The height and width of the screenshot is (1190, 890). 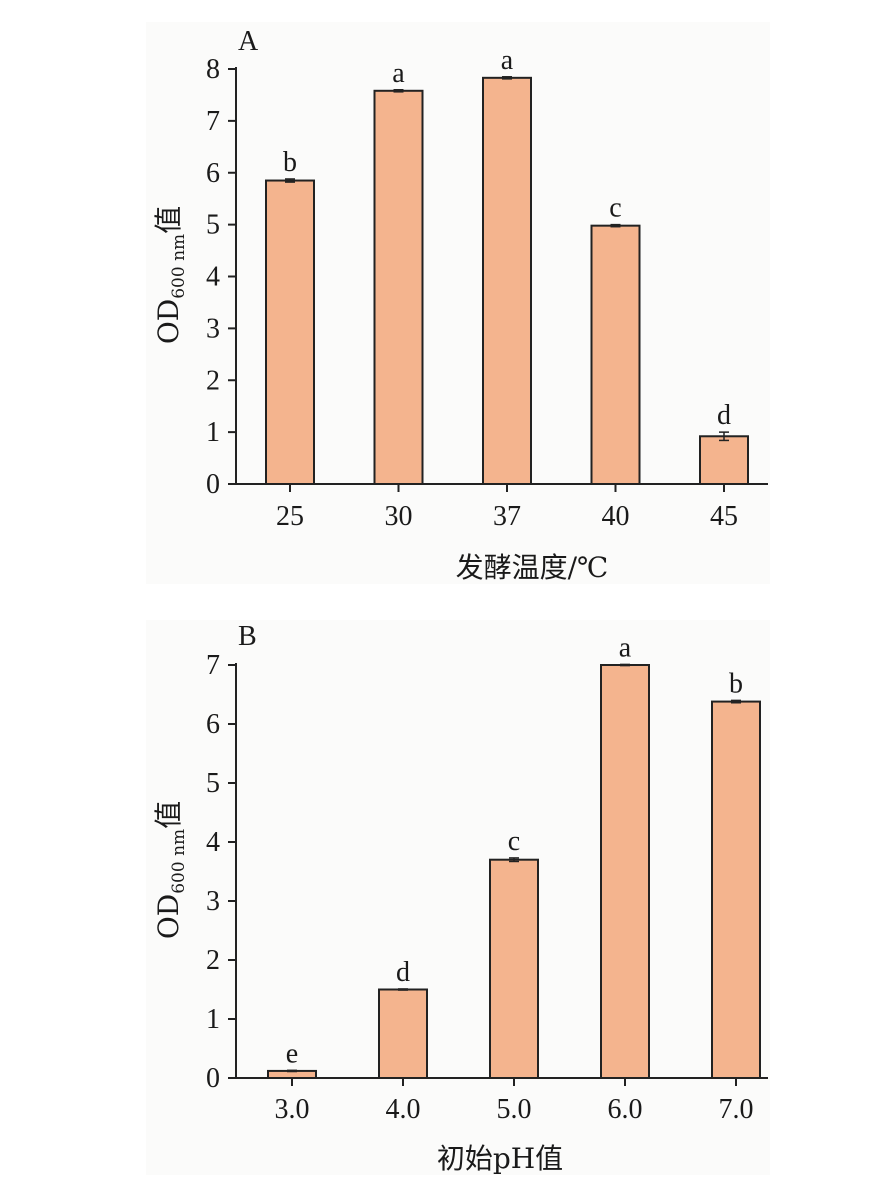 I want to click on panel-label: B, so click(x=247, y=636).